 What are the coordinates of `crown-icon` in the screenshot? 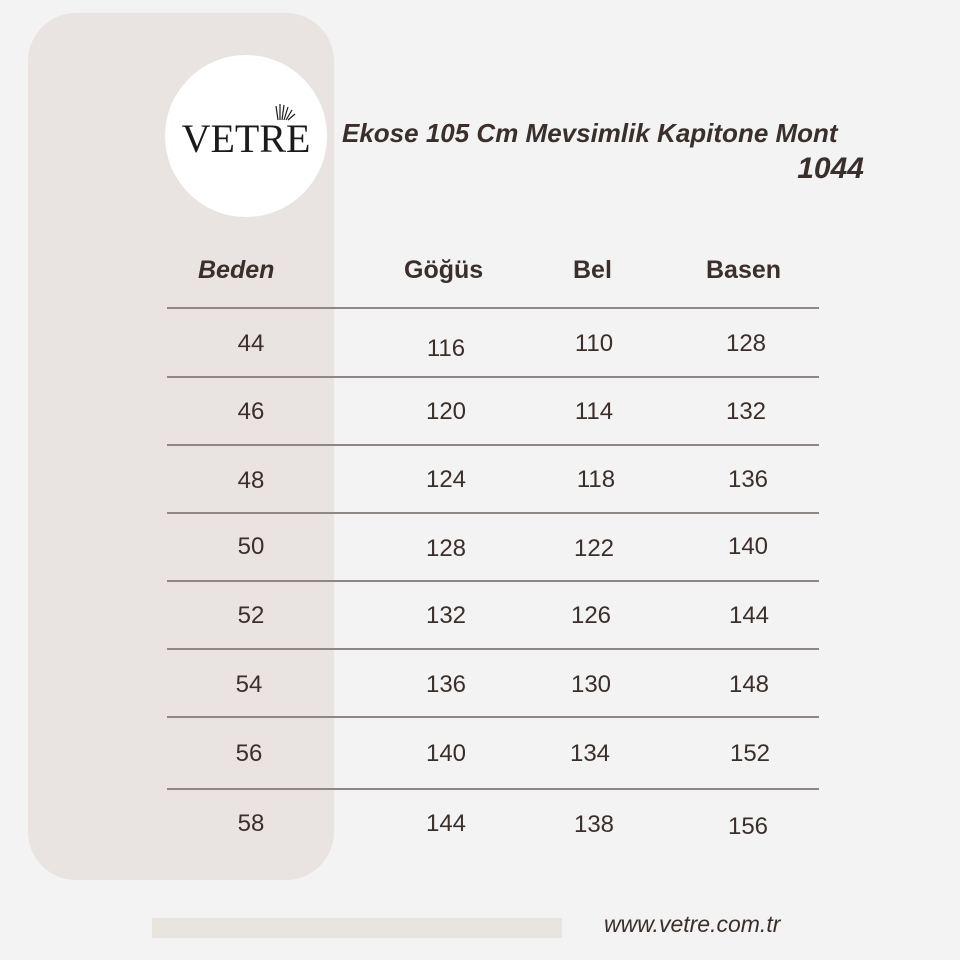 It's located at (284, 111).